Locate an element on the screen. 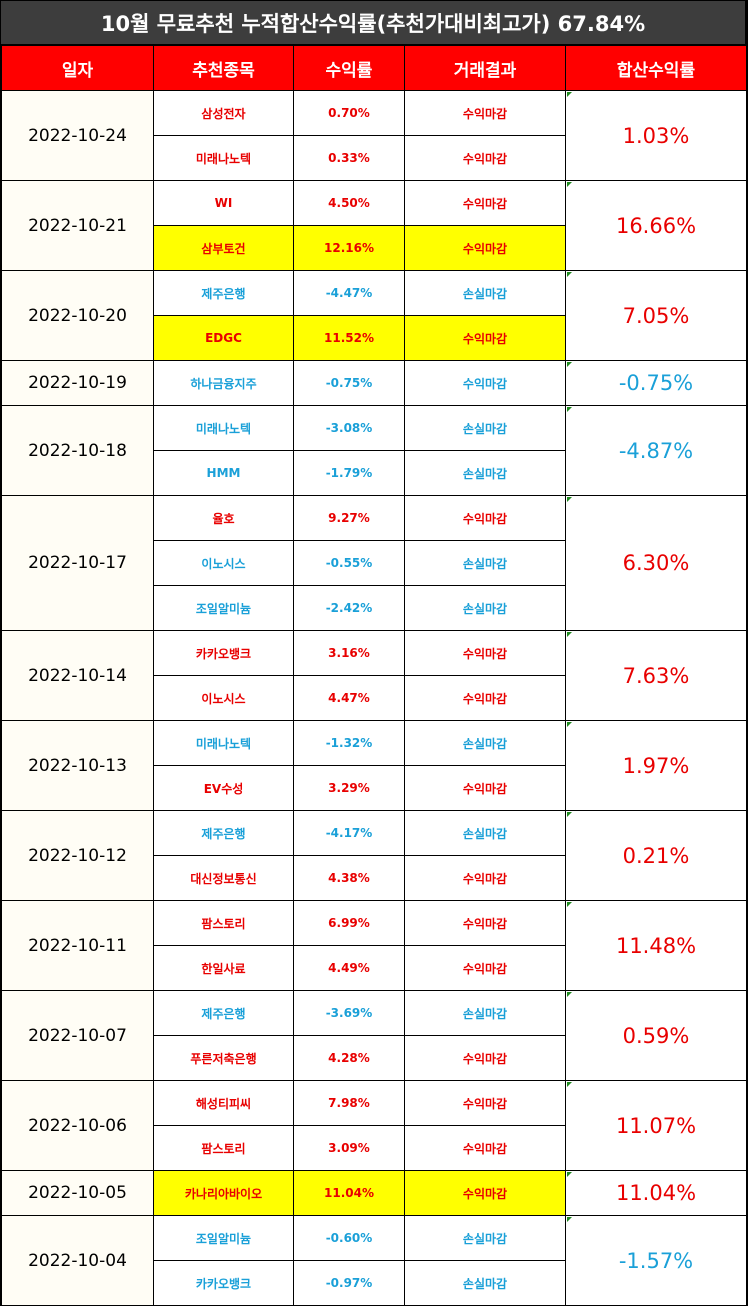 This screenshot has width=748, height=1306. table-row: 2022-10-17 율호 9.27% 수익마감 6.30% is located at coordinates (374, 563).